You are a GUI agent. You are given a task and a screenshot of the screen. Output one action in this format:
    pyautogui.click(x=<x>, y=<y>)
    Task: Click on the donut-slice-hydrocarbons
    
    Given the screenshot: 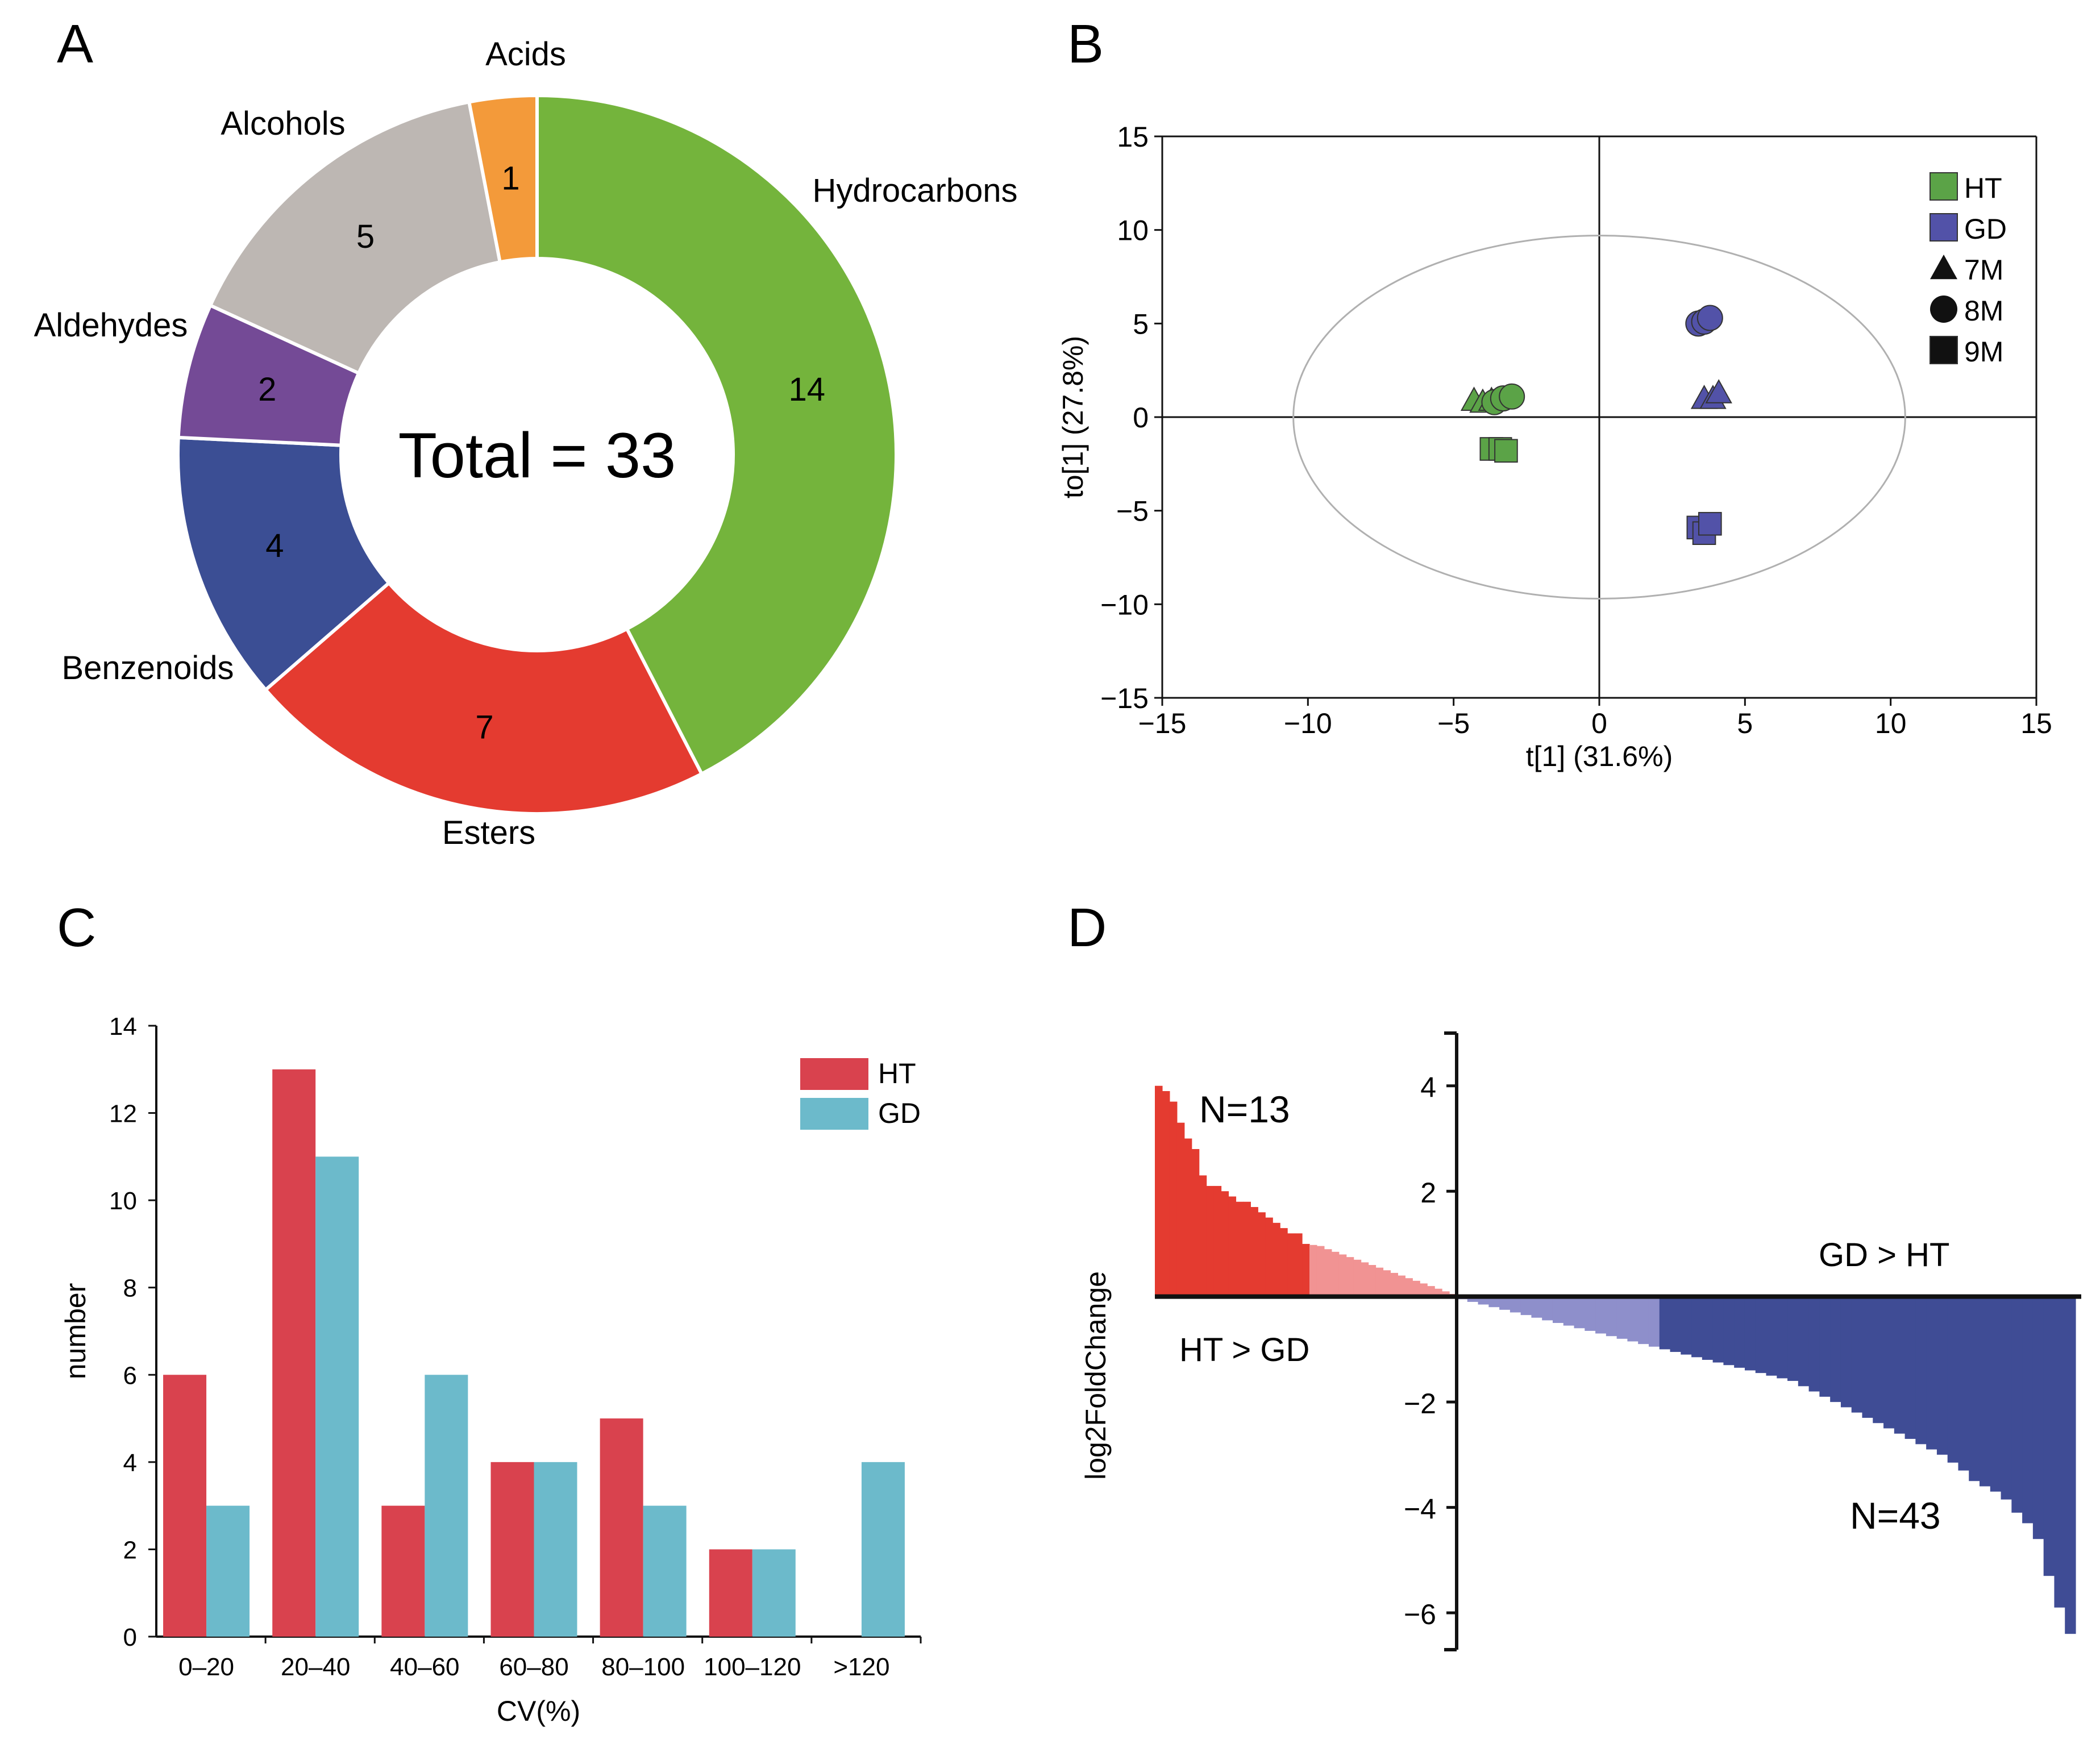 What is the action you would take?
    pyautogui.click(x=717, y=434)
    